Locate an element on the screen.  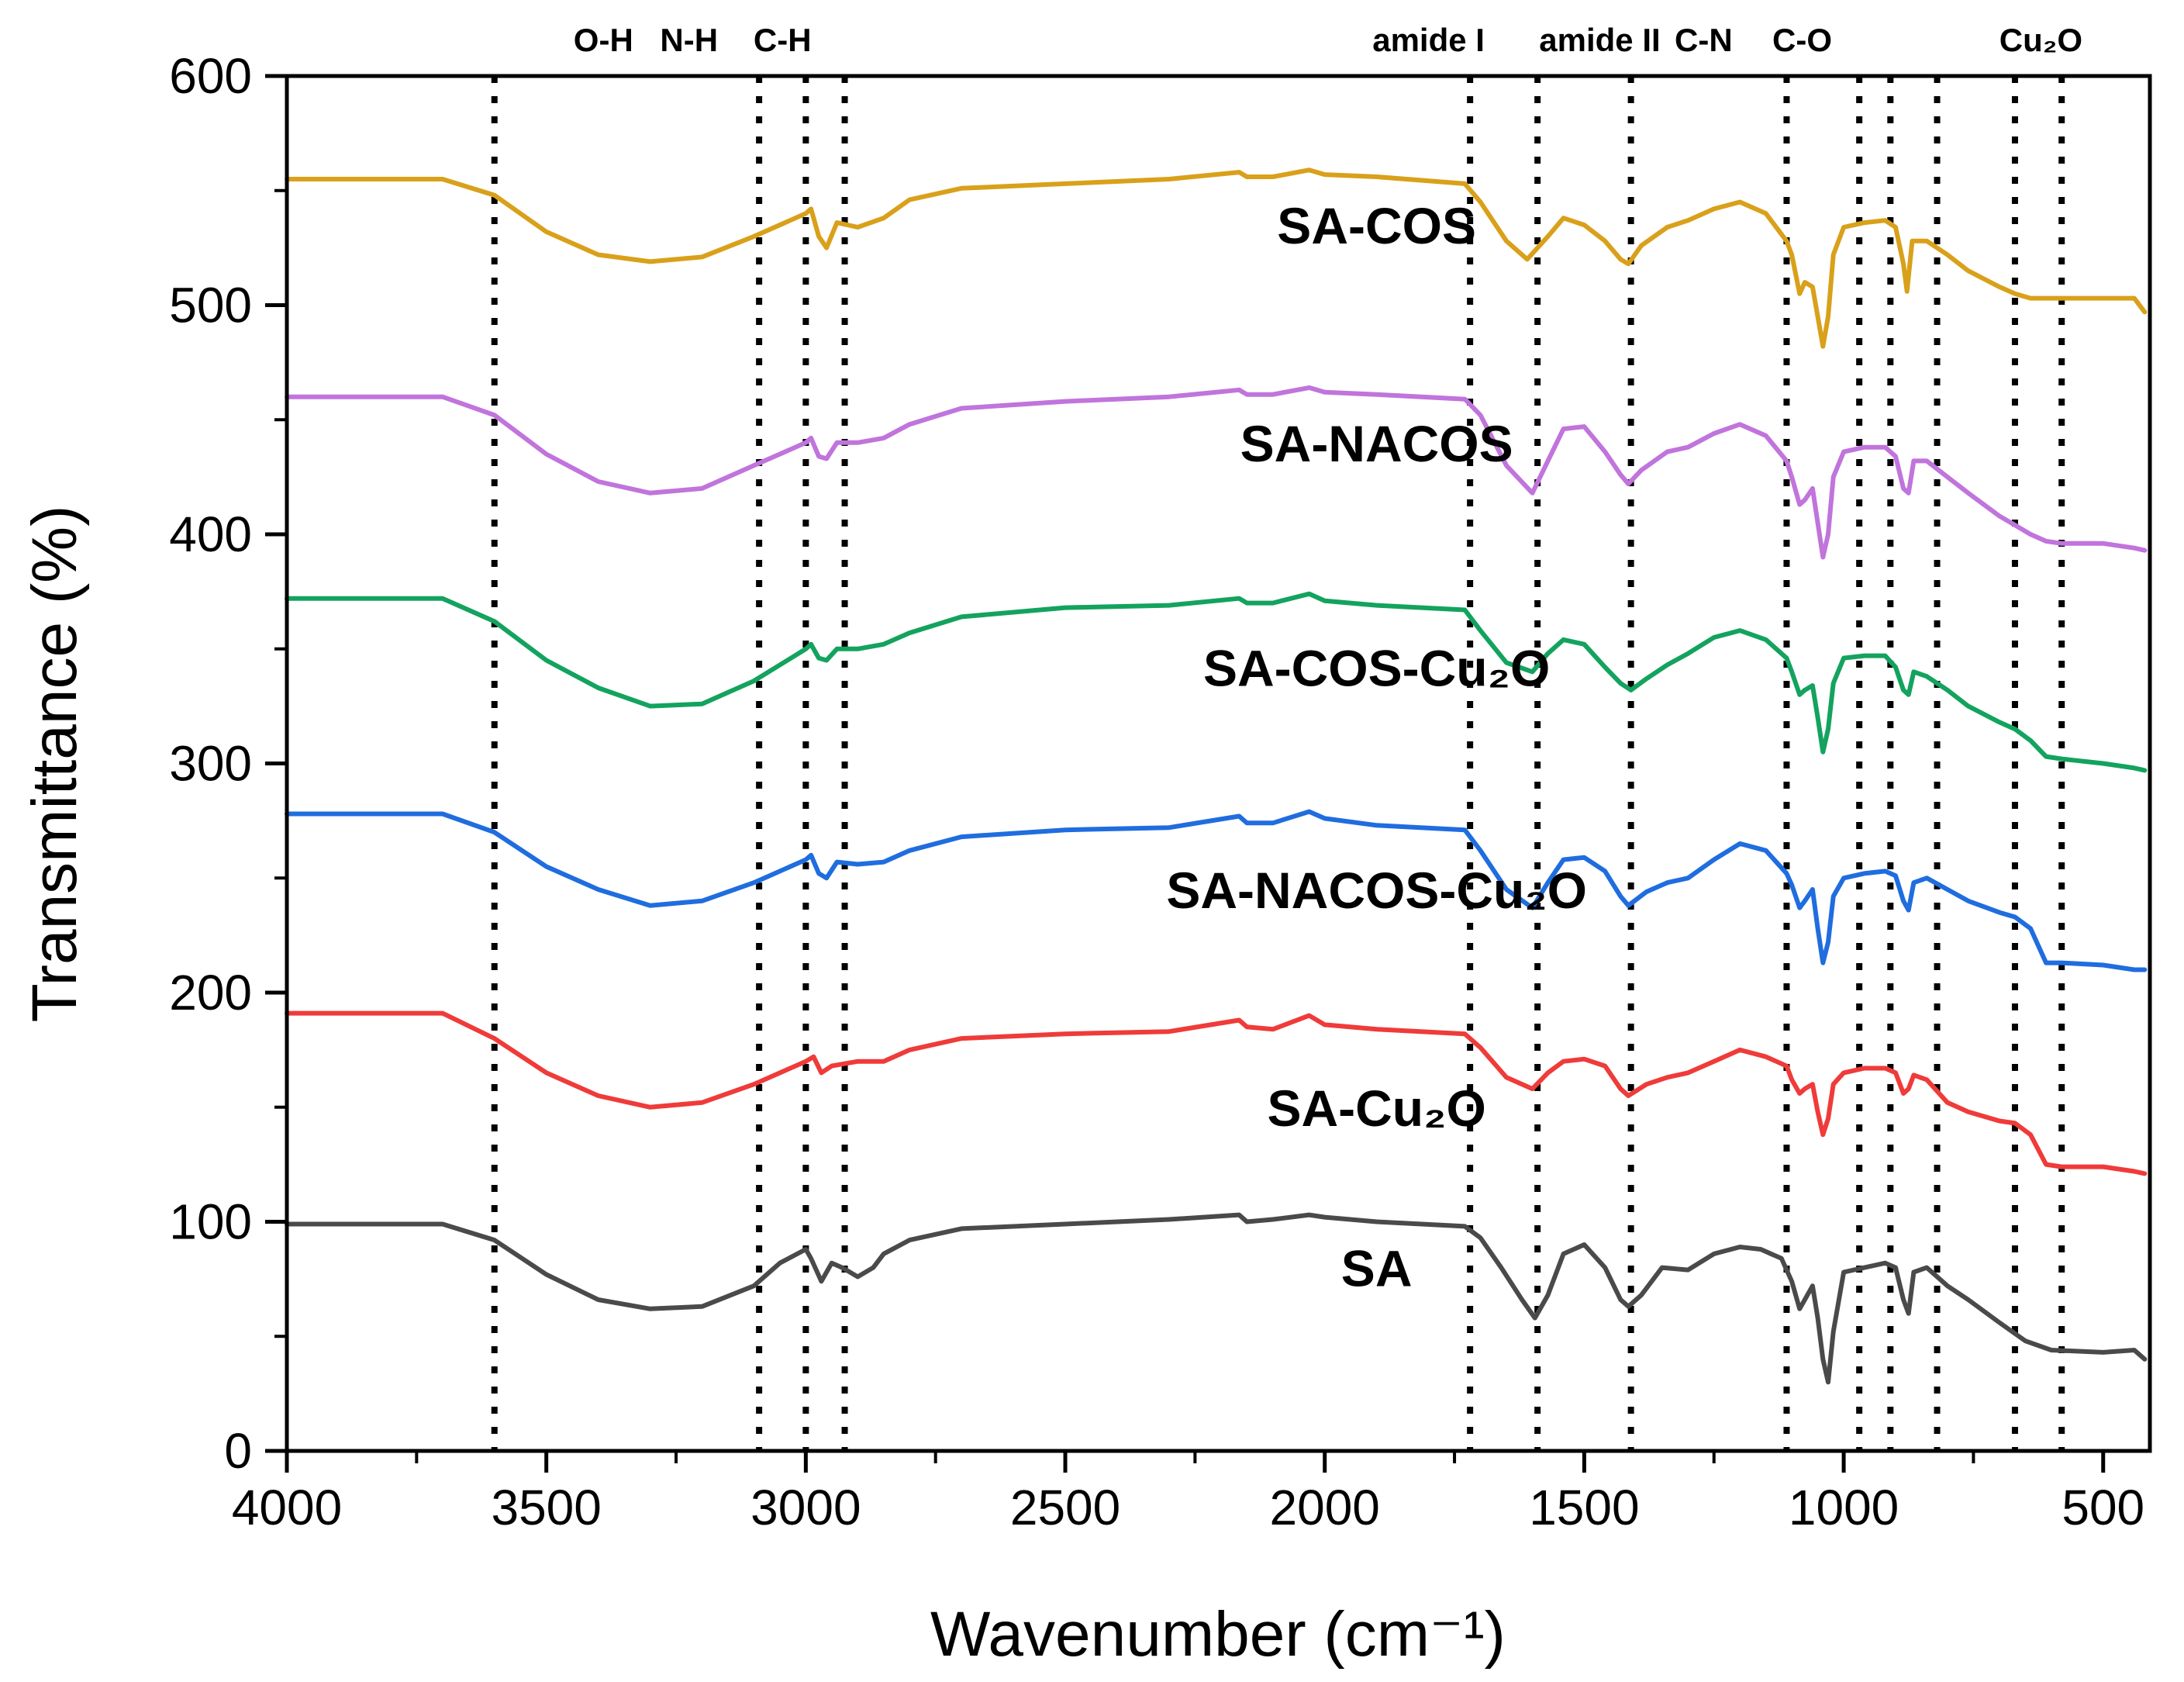
series-line-sa-cu2o is located at coordinates (1217, 1093).